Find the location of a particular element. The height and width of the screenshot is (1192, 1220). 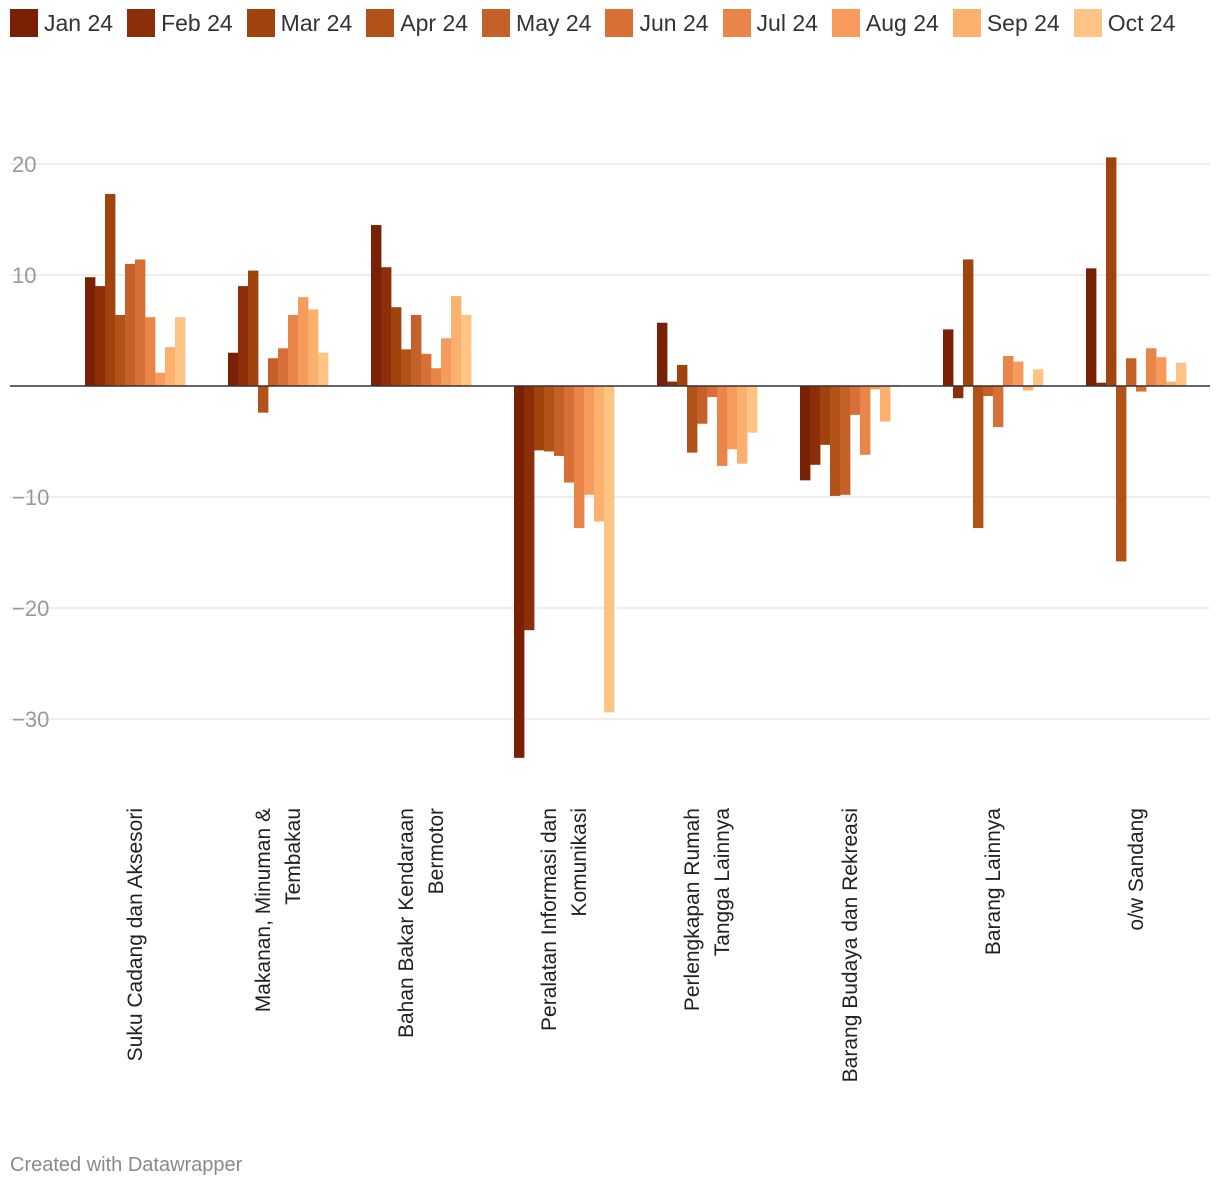

legend-item: Aug 24 is located at coordinates (885, 23).